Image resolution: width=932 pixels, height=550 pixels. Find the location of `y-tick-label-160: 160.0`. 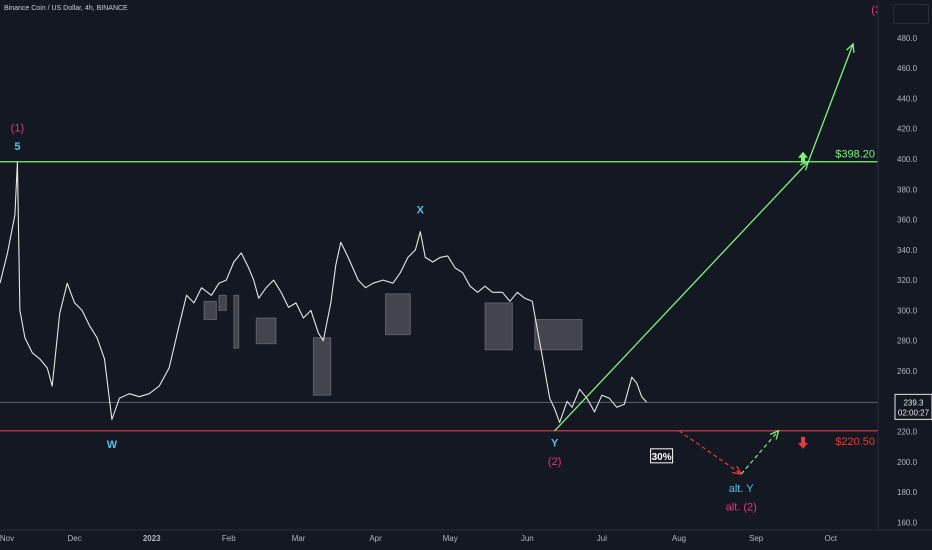

y-tick-label-160: 160.0 is located at coordinates (907, 522).